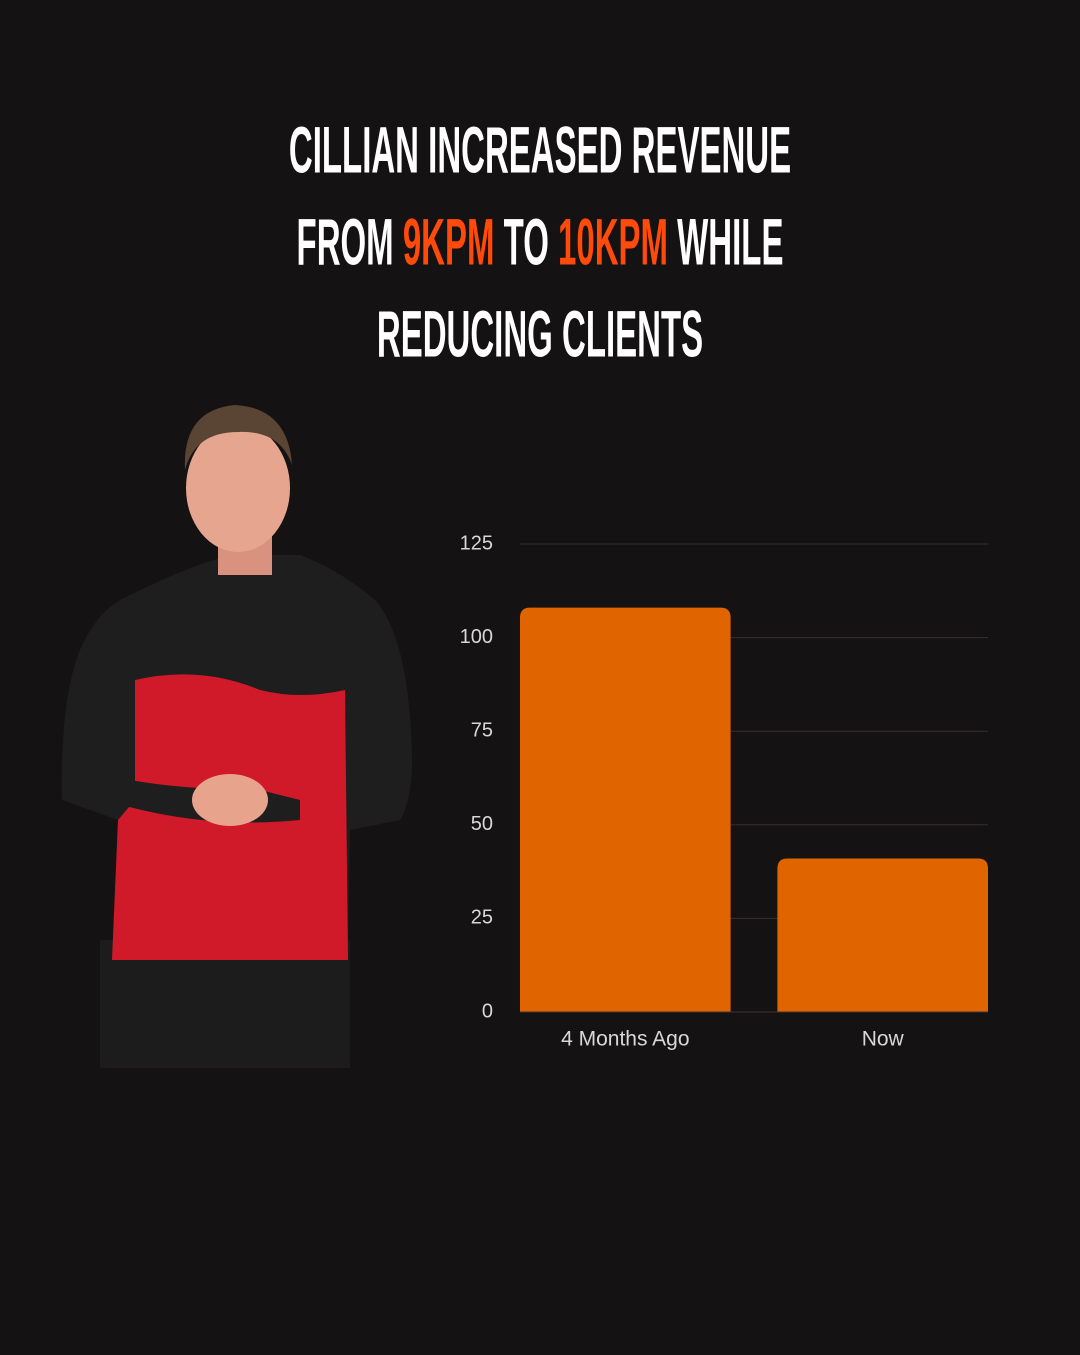 This screenshot has width=1080, height=1355. Describe the element at coordinates (476, 543) in the screenshot. I see `y-tick-label: 125` at that location.